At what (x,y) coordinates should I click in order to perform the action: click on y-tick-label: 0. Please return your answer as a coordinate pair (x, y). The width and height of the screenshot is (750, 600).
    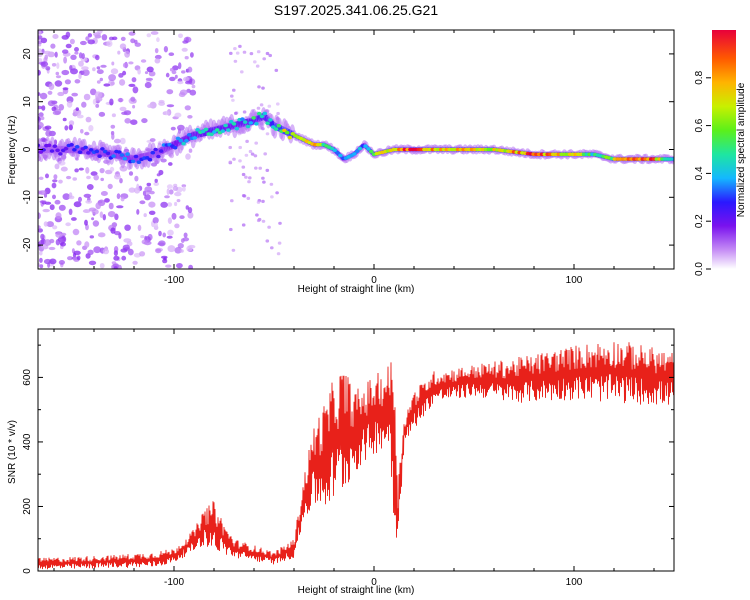
    Looking at the image, I should click on (27, 571).